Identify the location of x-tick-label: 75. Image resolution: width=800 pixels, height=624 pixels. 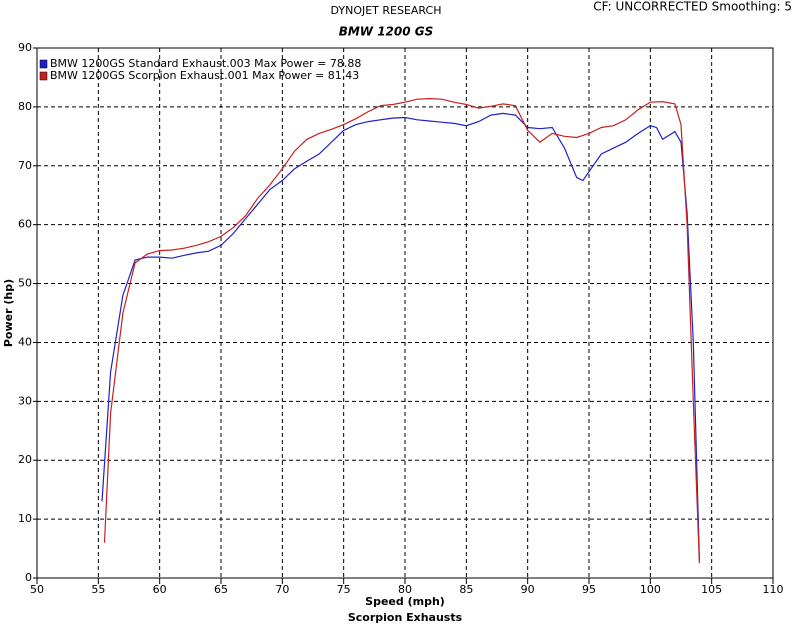
(344, 589).